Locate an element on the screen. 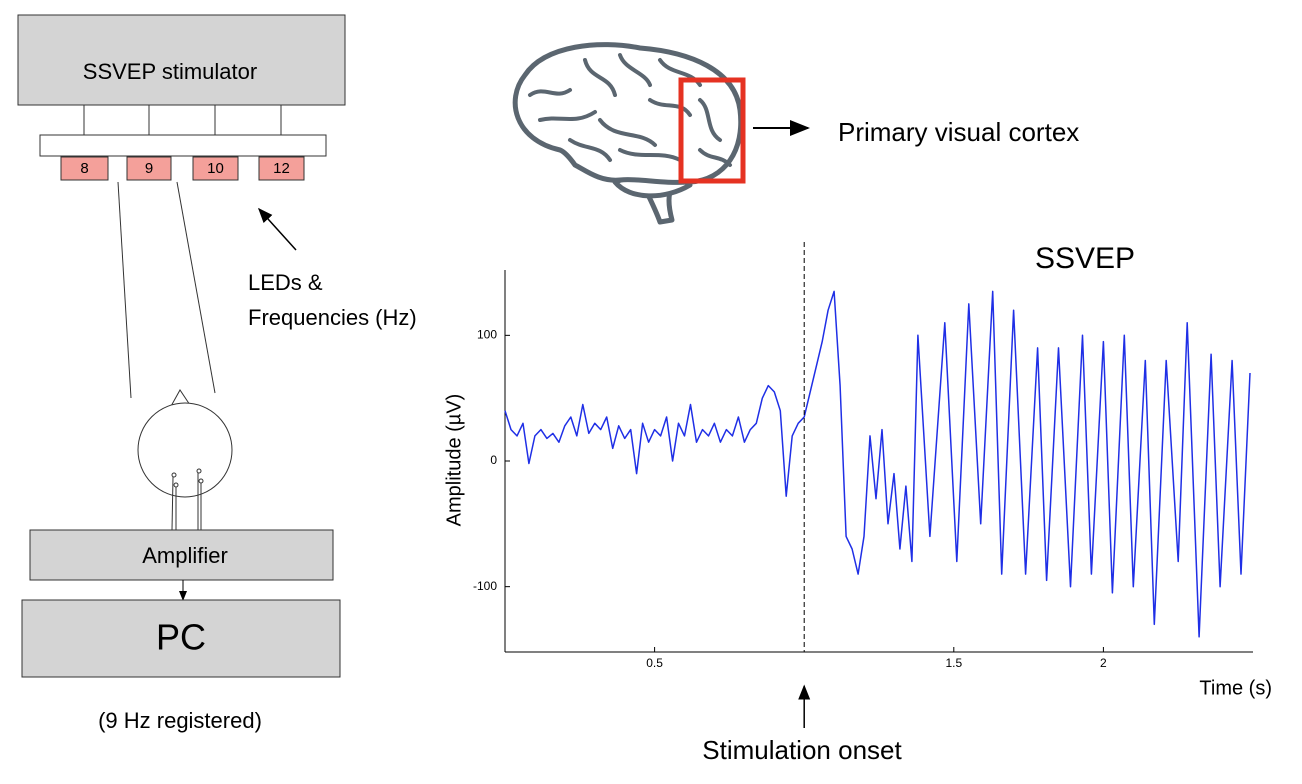 The image size is (1302, 784). x-tick-label: 1.5 is located at coordinates (953, 663).